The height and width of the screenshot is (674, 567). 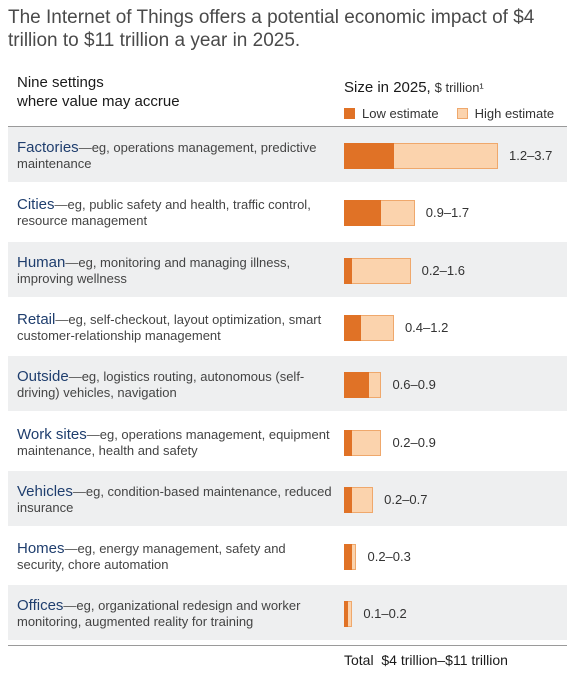 I want to click on total-line: Total $4 trillion–$11 trillion, so click(x=426, y=660).